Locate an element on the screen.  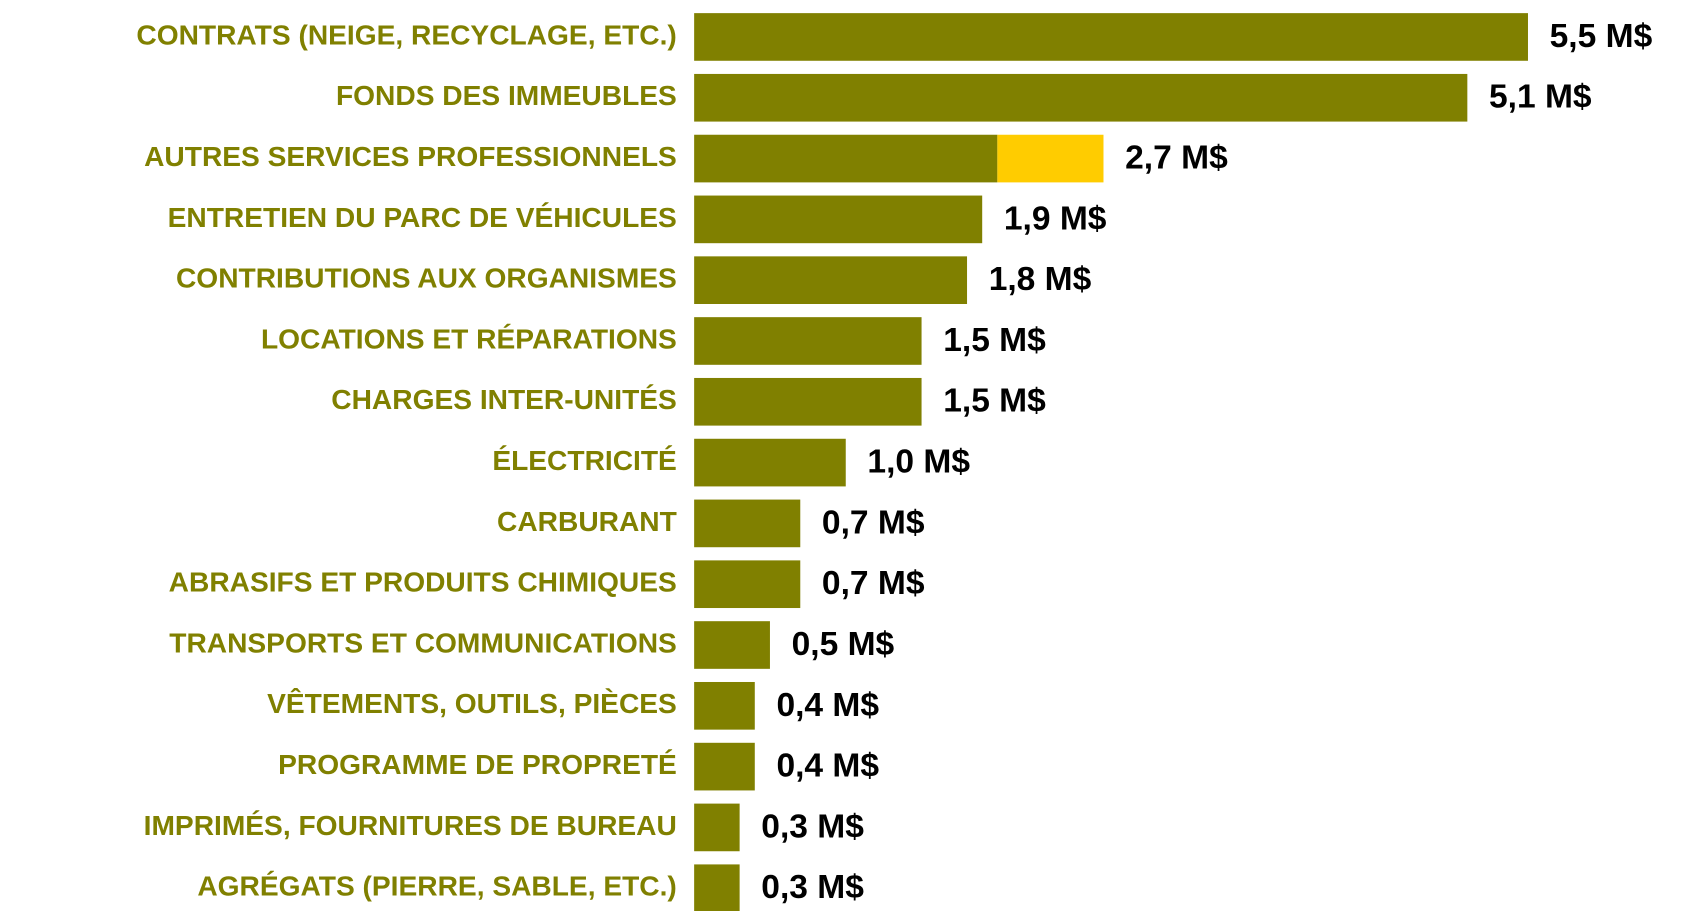
category-label: CONTRATS (NEIGE, RECYCLAGE, ETC.) is located at coordinates (406, 34).